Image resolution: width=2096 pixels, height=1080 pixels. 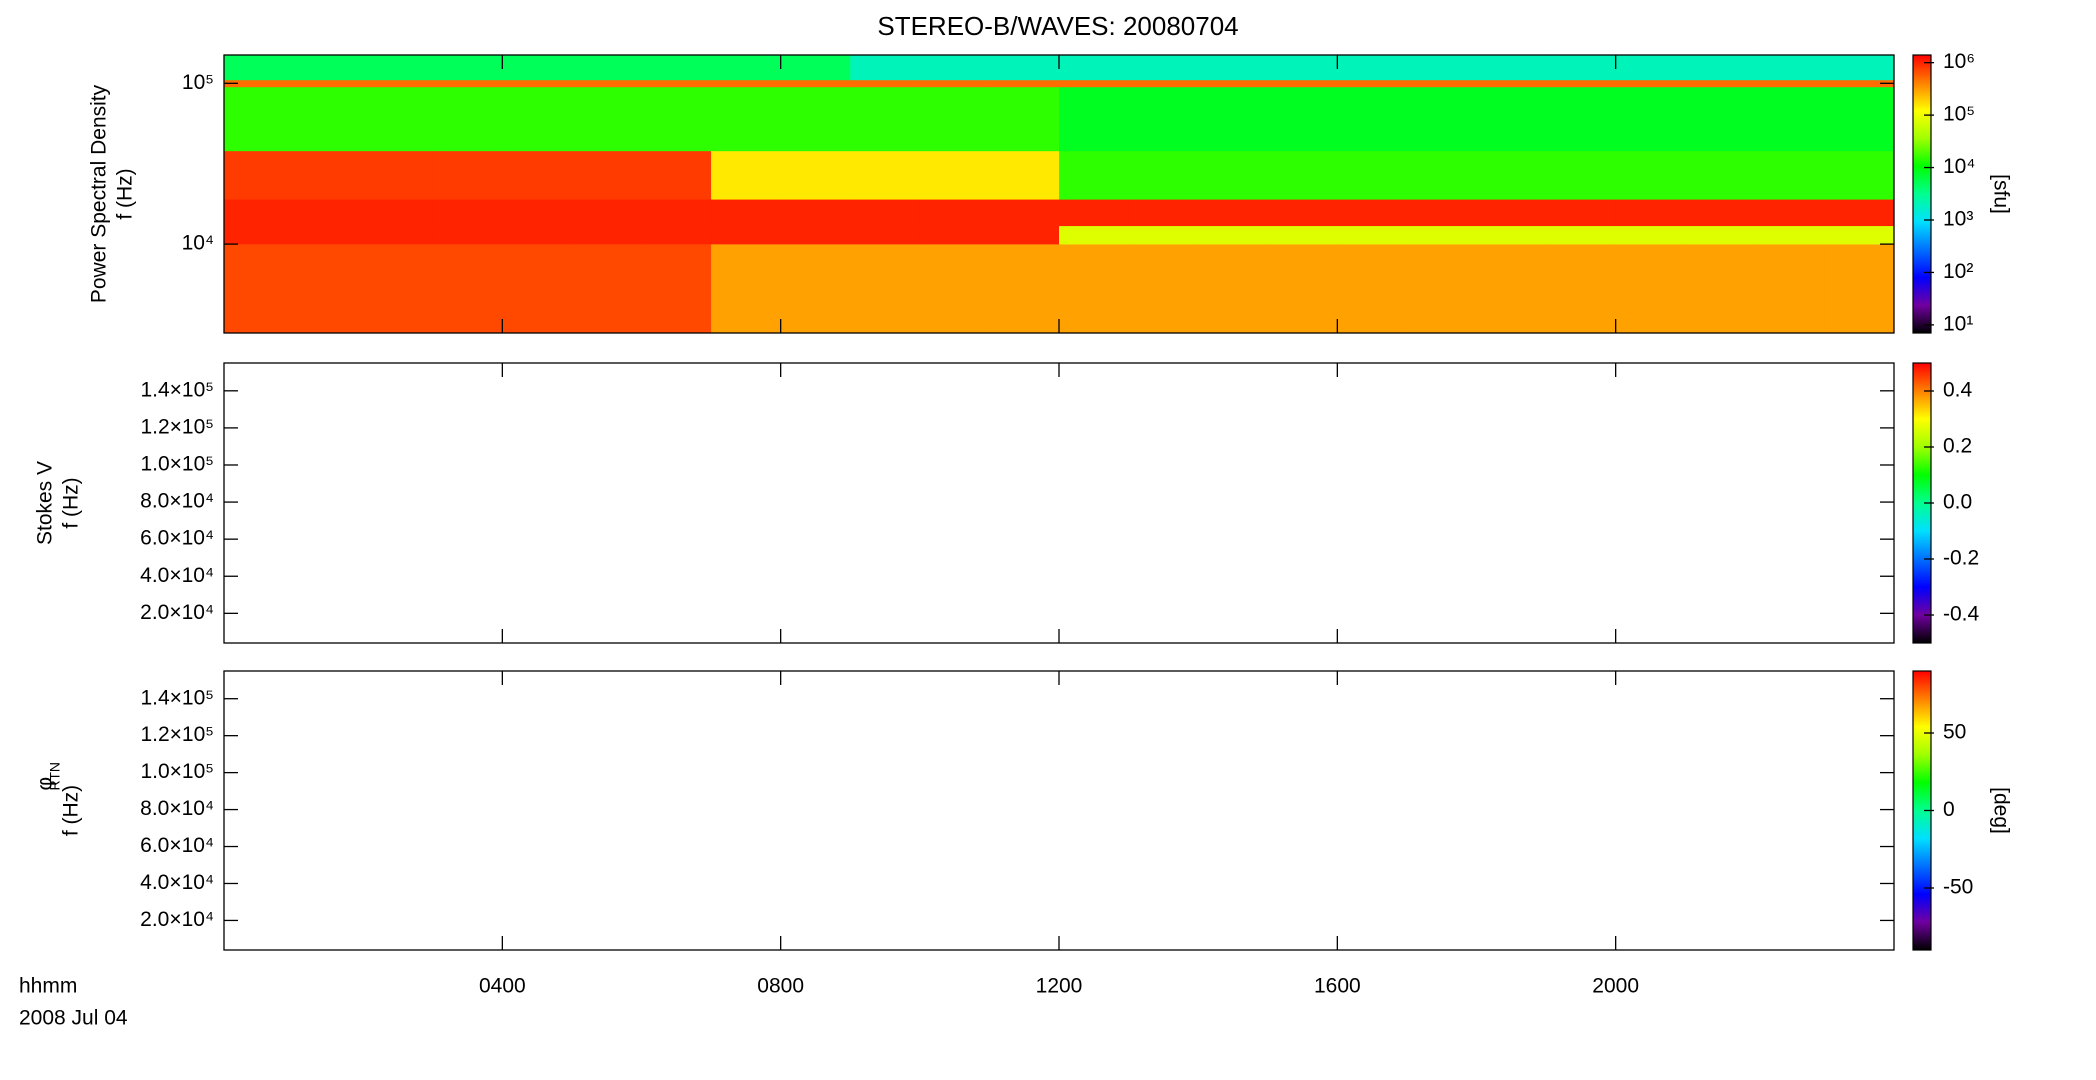 I want to click on y-axis-label: Stokes V, so click(x=45, y=503).